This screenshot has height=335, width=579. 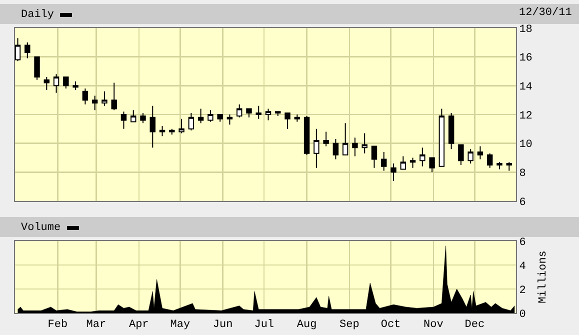 What do you see at coordinates (525, 145) in the screenshot?
I see `y-tick-label: 10` at bounding box center [525, 145].